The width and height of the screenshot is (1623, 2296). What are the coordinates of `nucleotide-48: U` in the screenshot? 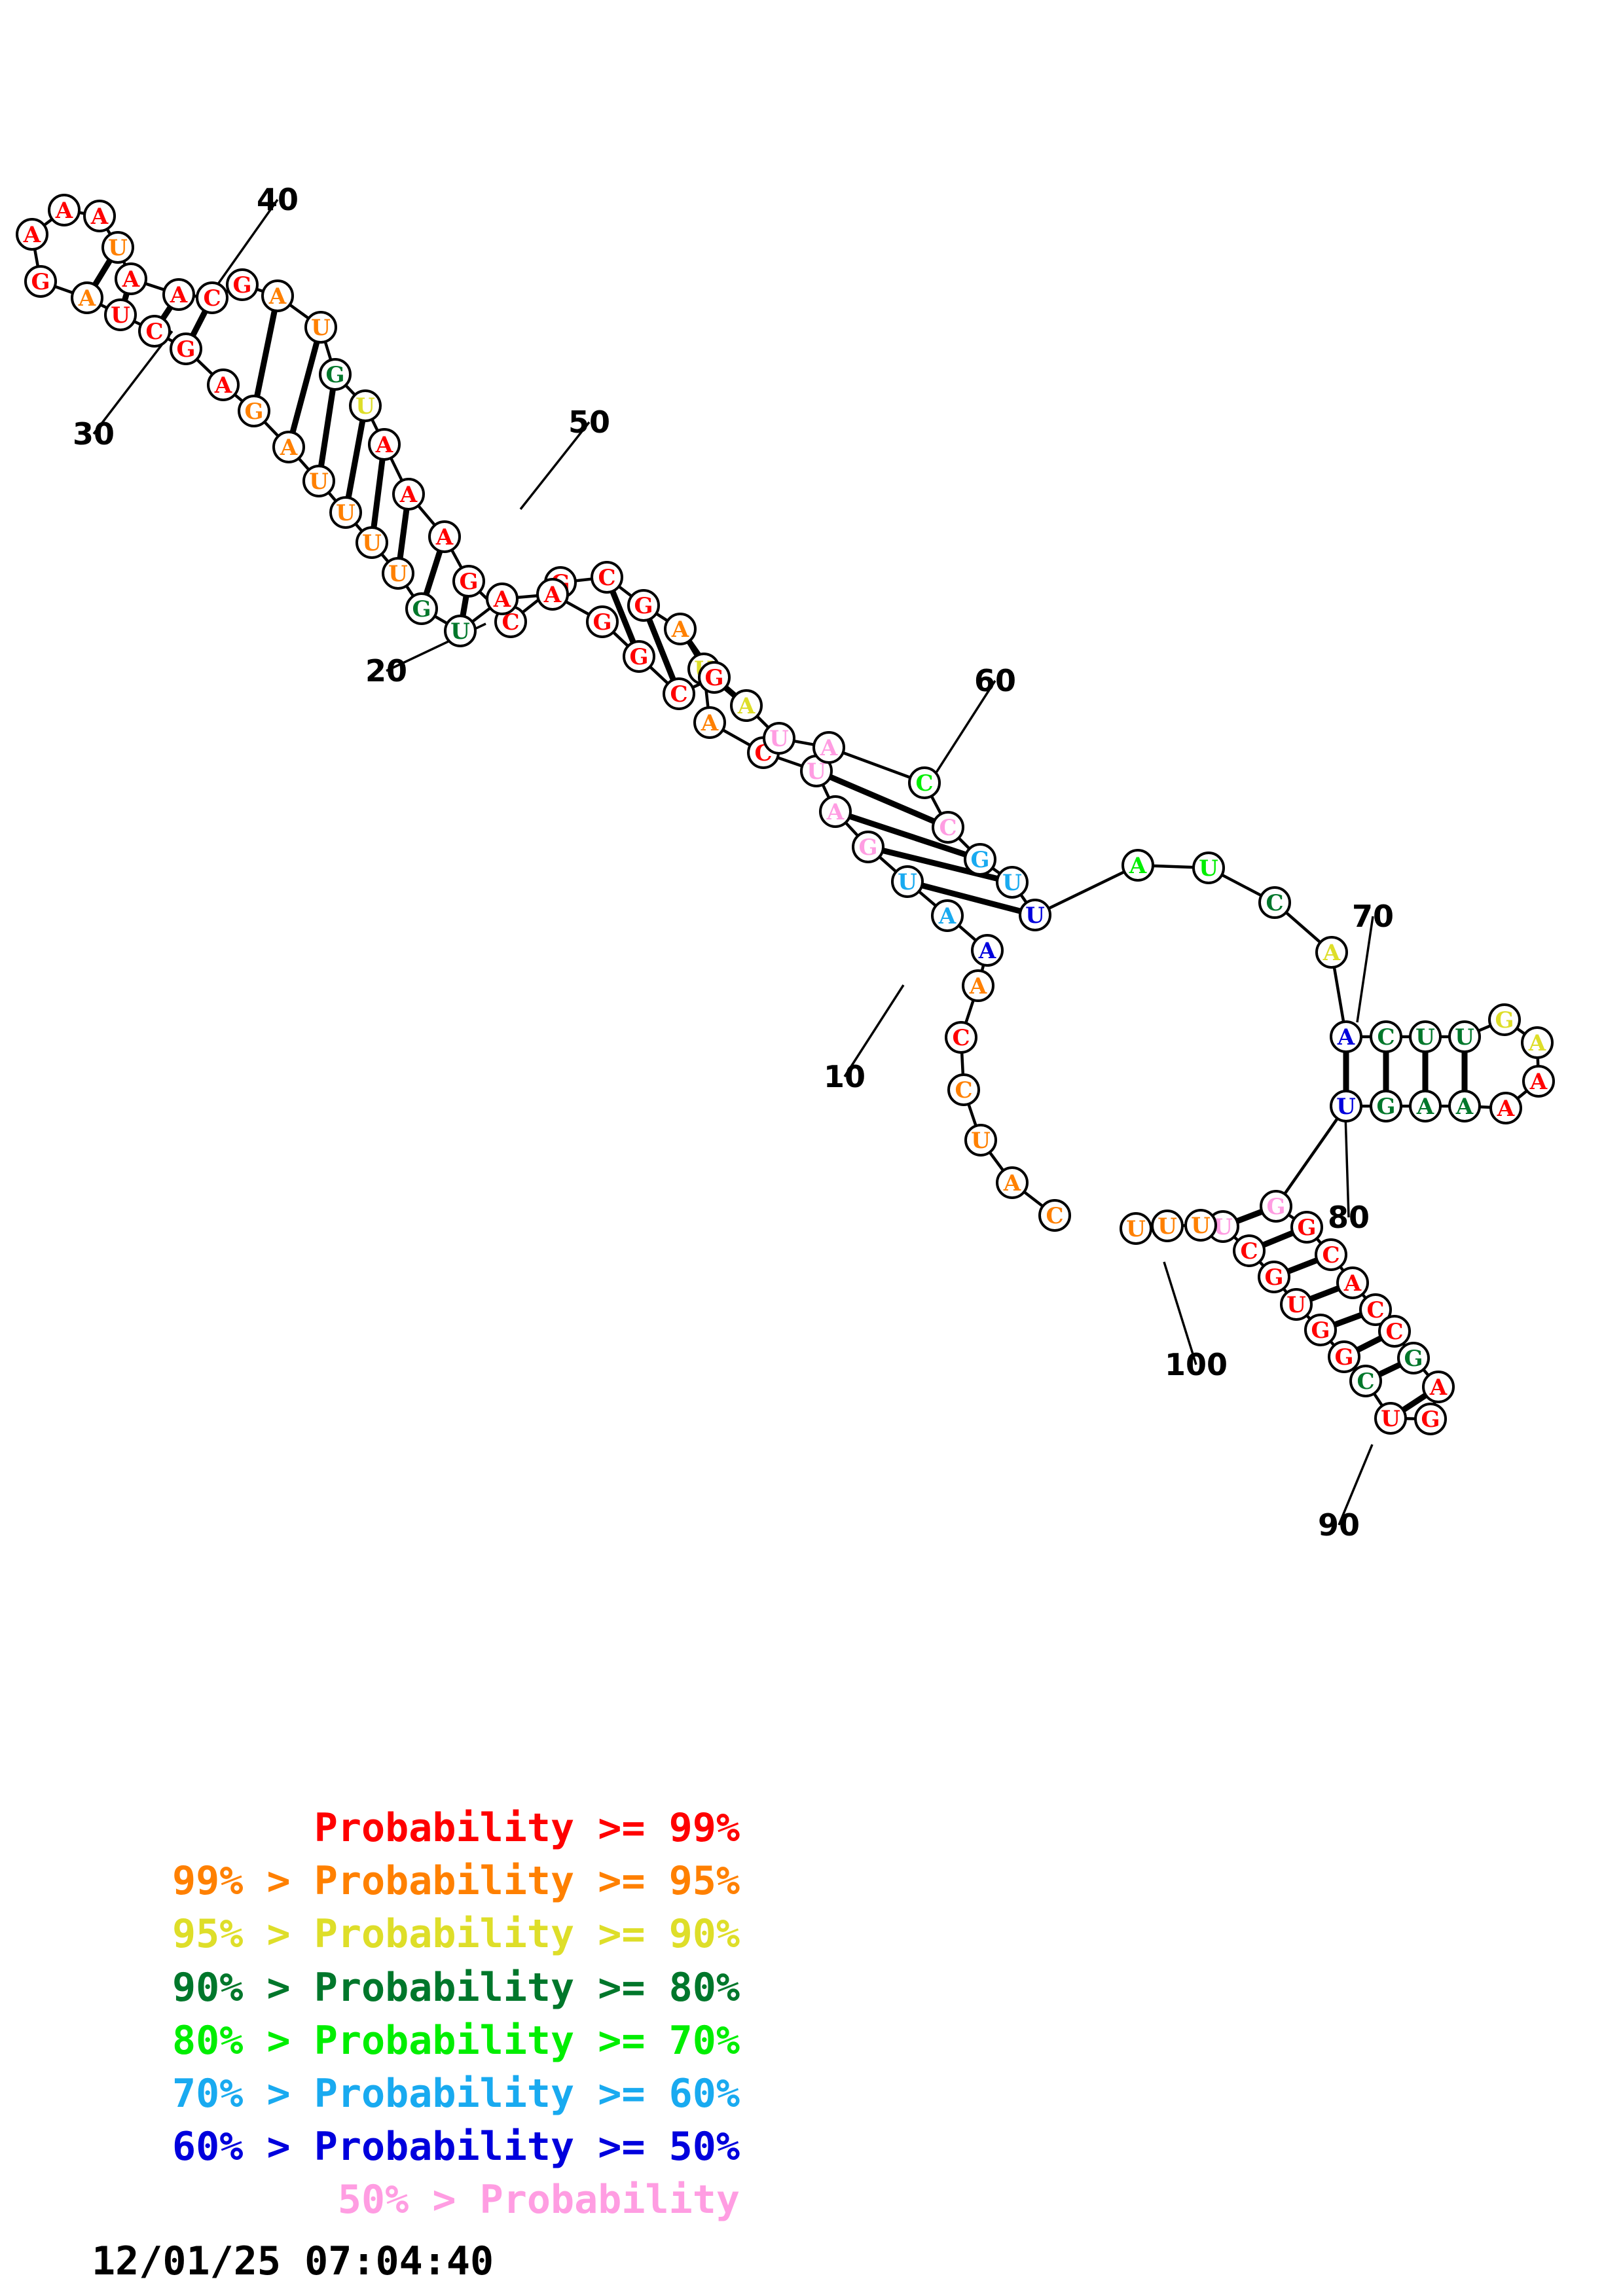 It's located at (398, 573).